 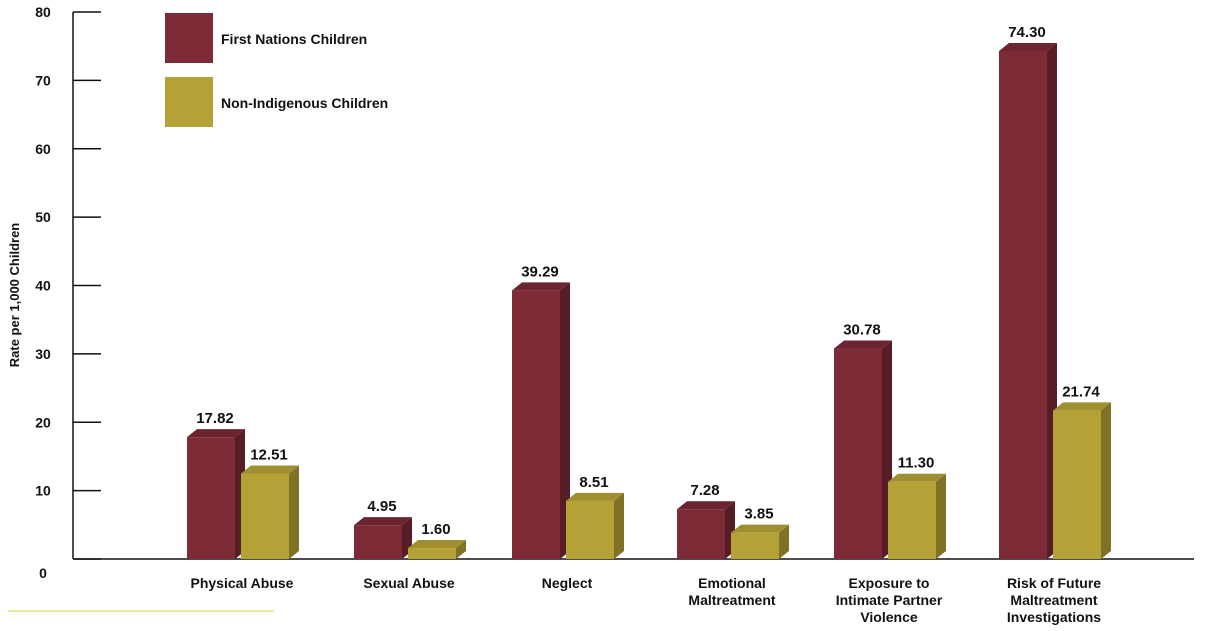 I want to click on value-label: 3.85, so click(x=758, y=514).